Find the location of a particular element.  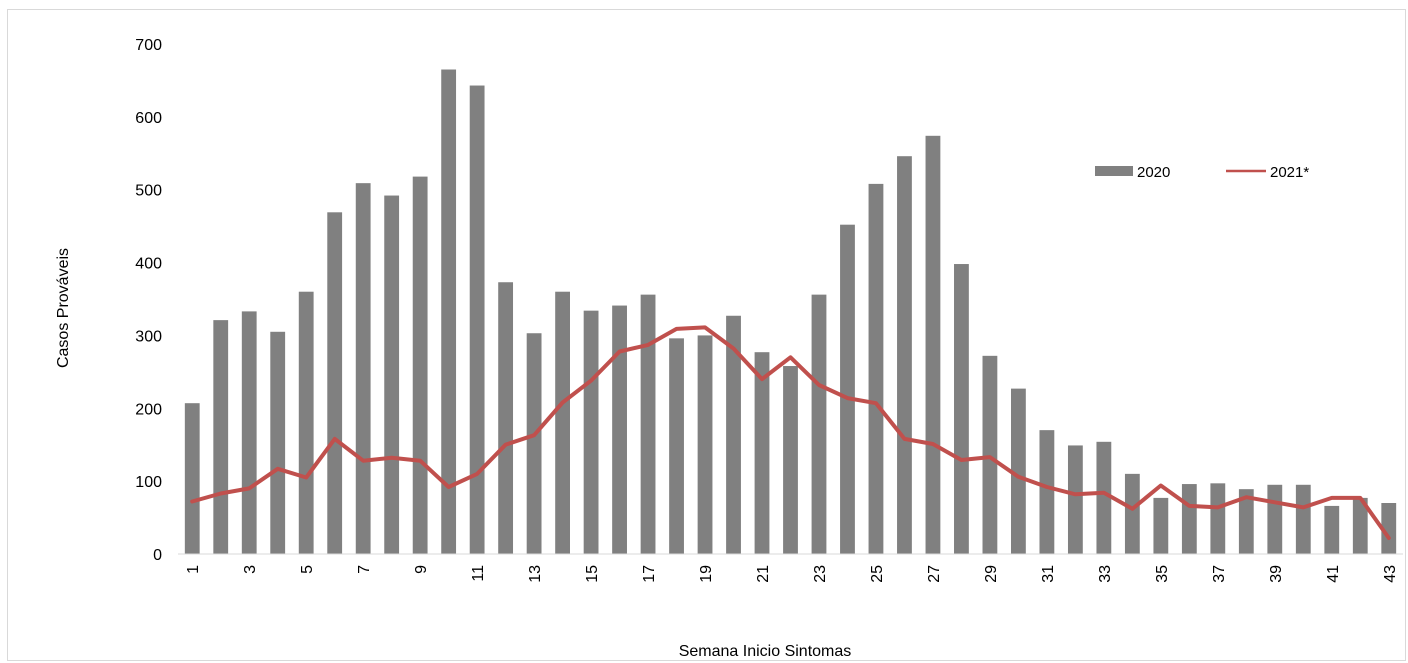

x-tick-label: 21 is located at coordinates (763, 574).